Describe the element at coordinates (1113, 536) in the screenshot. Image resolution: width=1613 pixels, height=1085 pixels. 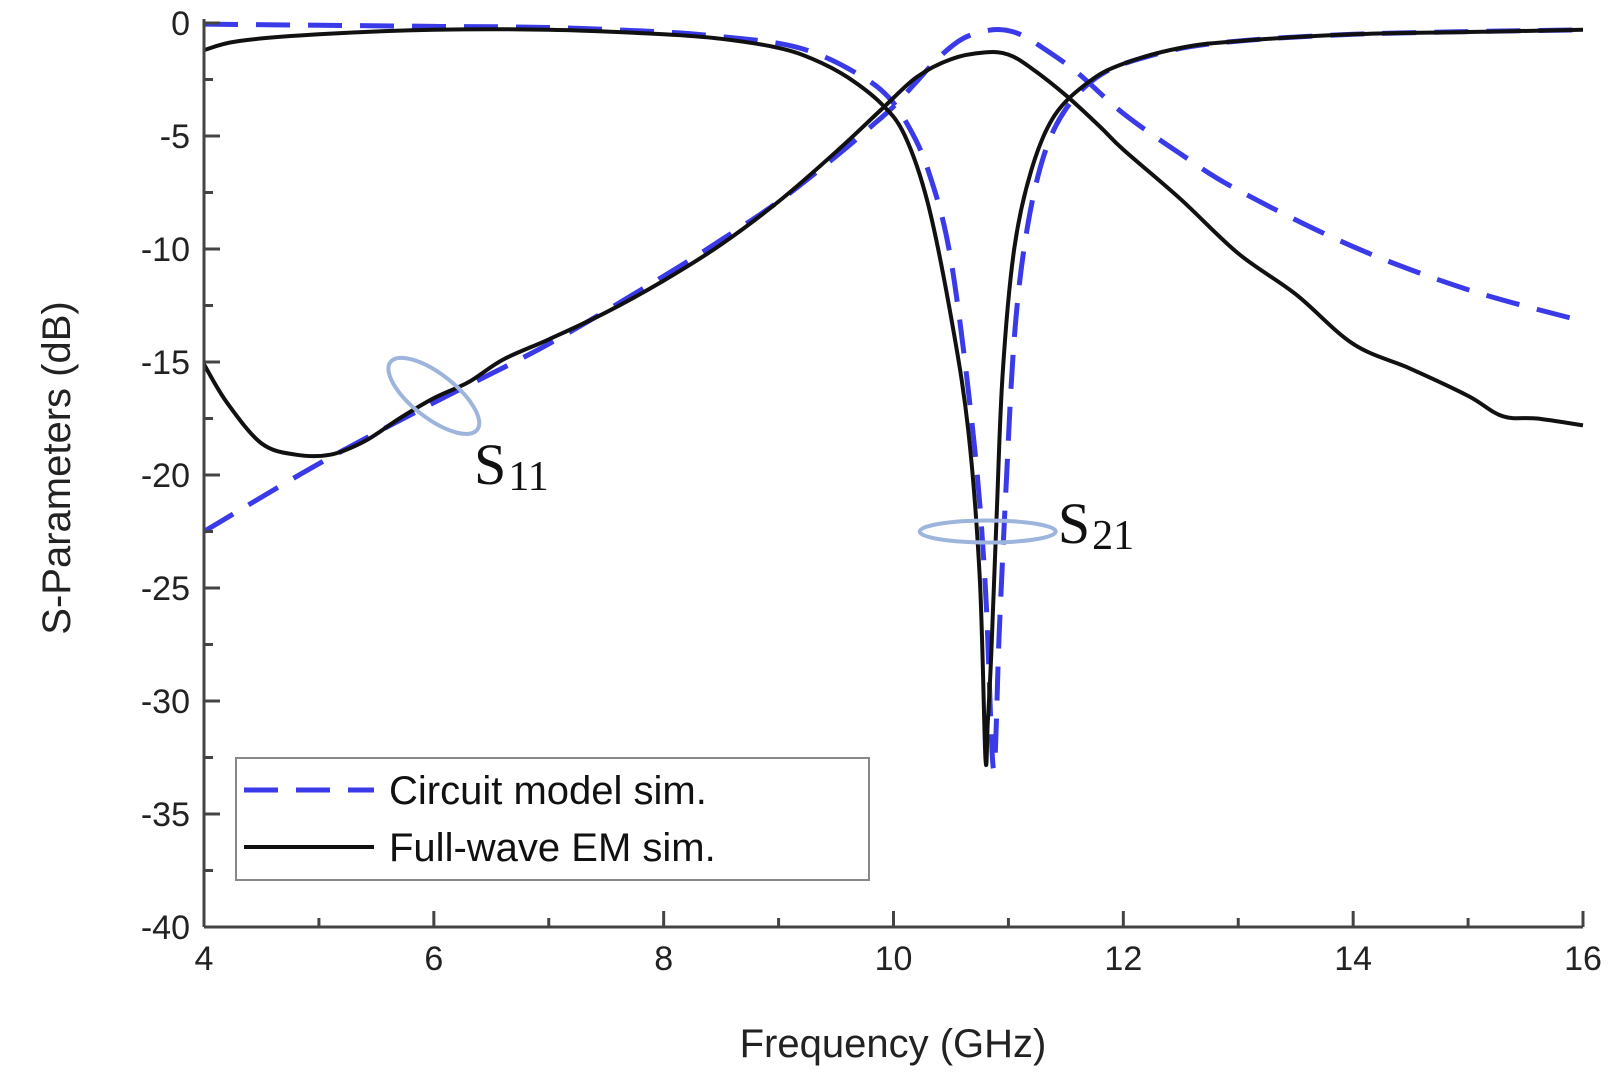
I see `s21-annotation-subscript: 21` at that location.